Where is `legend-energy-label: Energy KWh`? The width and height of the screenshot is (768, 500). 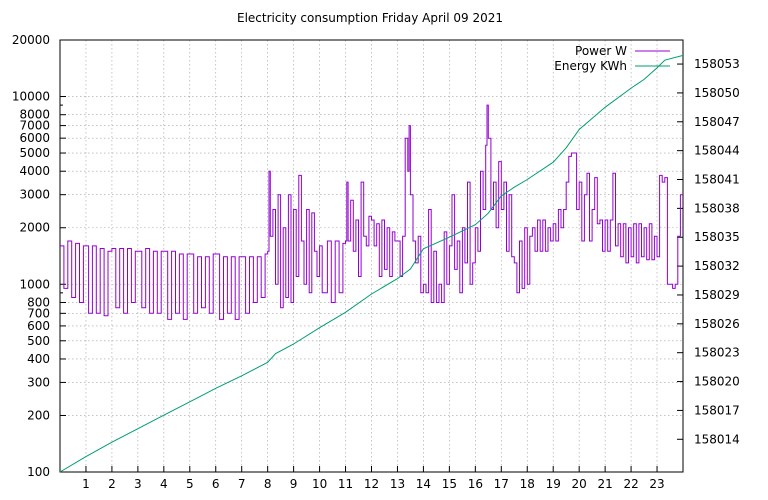 legend-energy-label: Energy KWh is located at coordinates (590, 66).